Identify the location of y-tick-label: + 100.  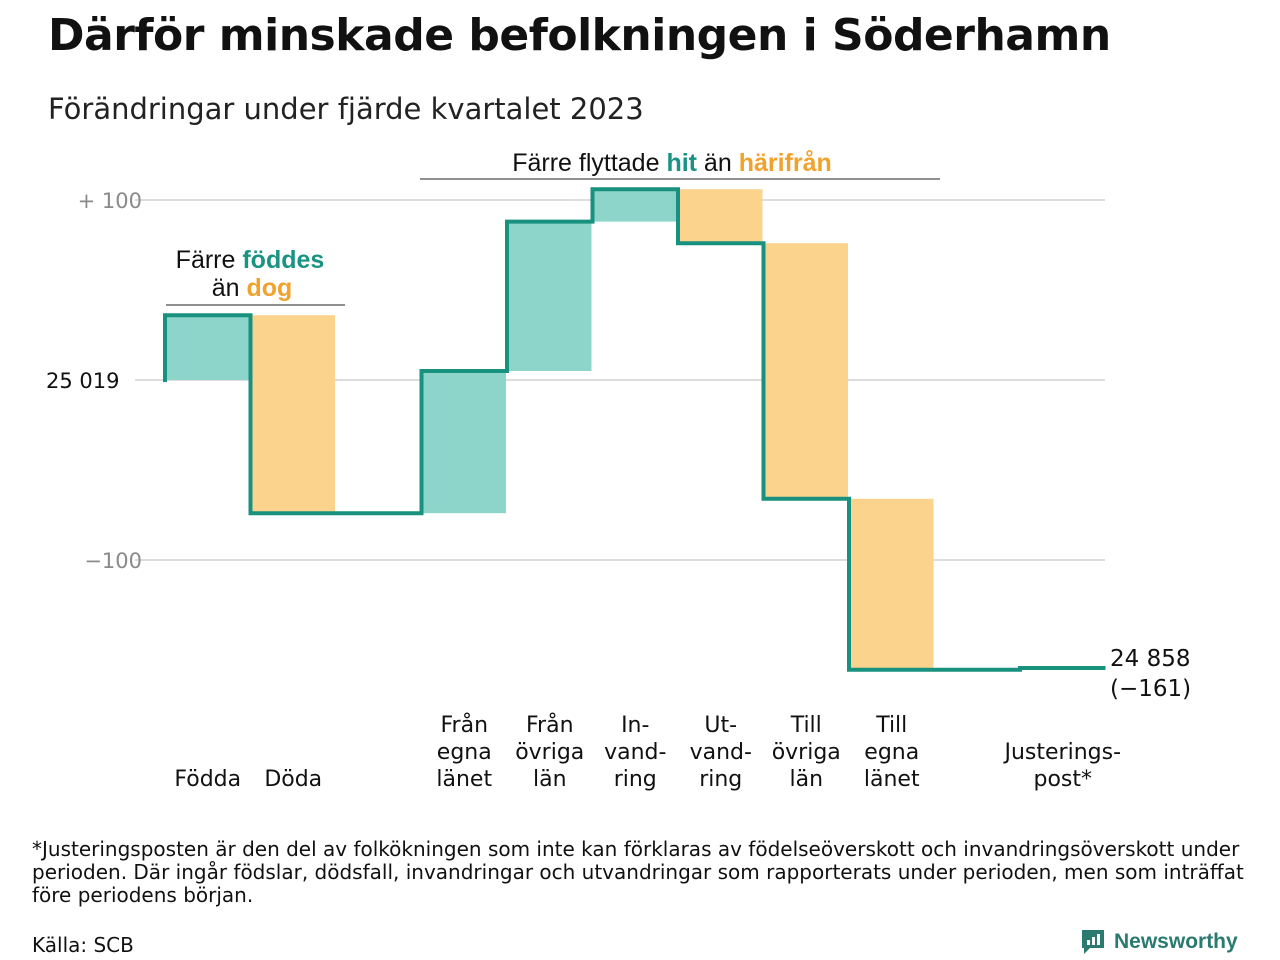
(110, 201).